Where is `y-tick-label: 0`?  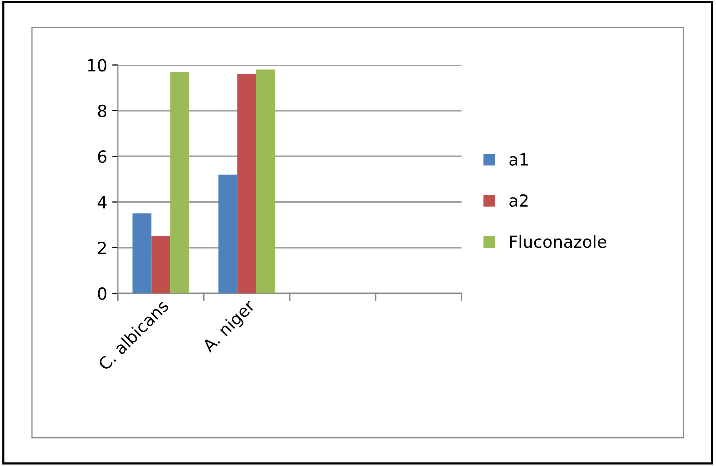 y-tick-label: 0 is located at coordinates (102, 294).